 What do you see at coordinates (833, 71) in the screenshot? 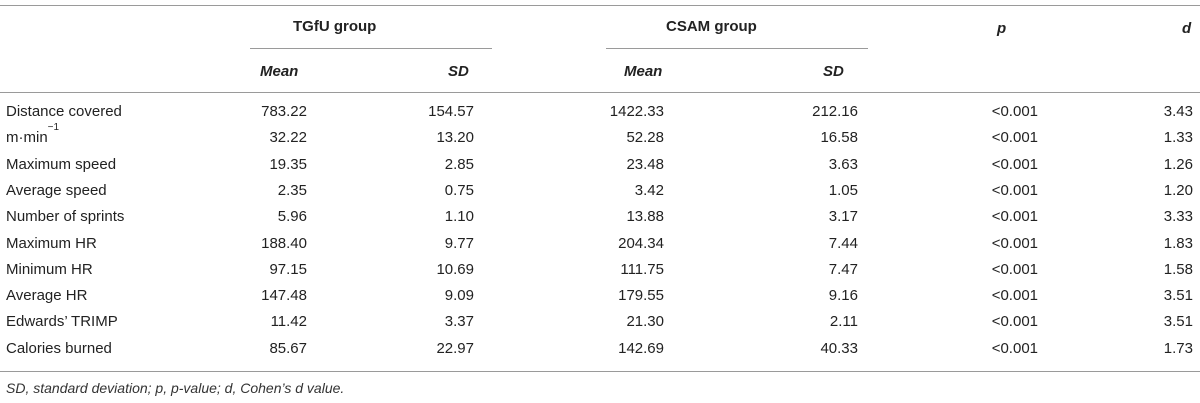
I see `subheader-csam-sd: SD` at bounding box center [833, 71].